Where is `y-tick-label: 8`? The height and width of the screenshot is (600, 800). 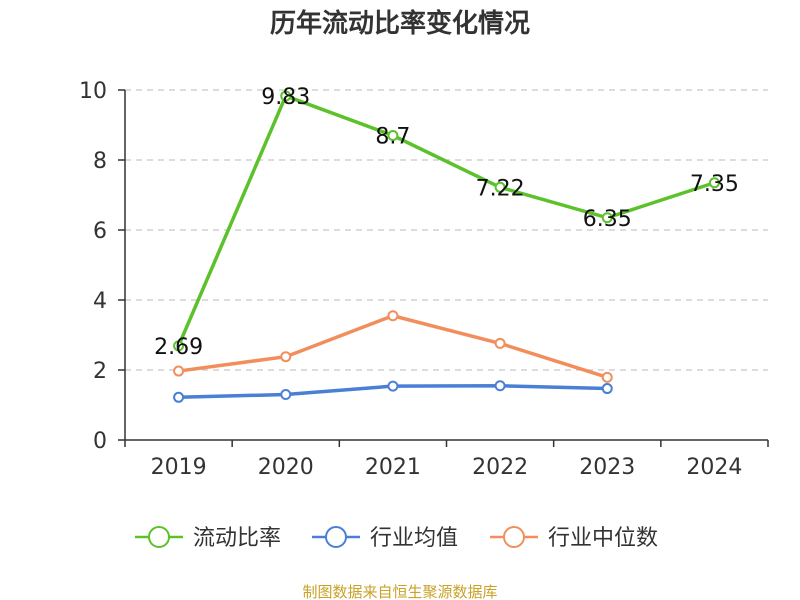 y-tick-label: 8 is located at coordinates (100, 161).